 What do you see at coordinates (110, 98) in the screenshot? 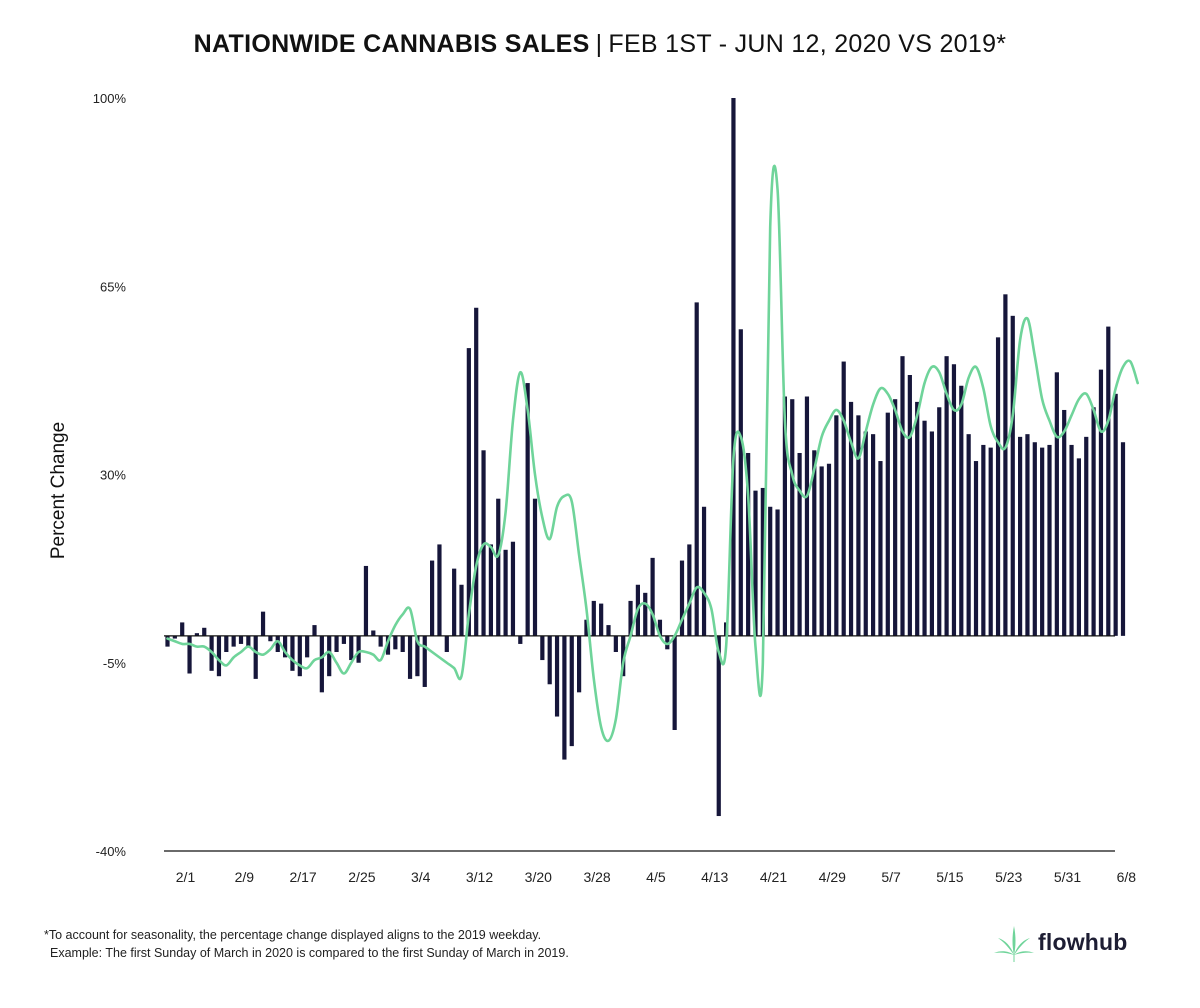
I see `y-tick-label: 100%` at bounding box center [110, 98].